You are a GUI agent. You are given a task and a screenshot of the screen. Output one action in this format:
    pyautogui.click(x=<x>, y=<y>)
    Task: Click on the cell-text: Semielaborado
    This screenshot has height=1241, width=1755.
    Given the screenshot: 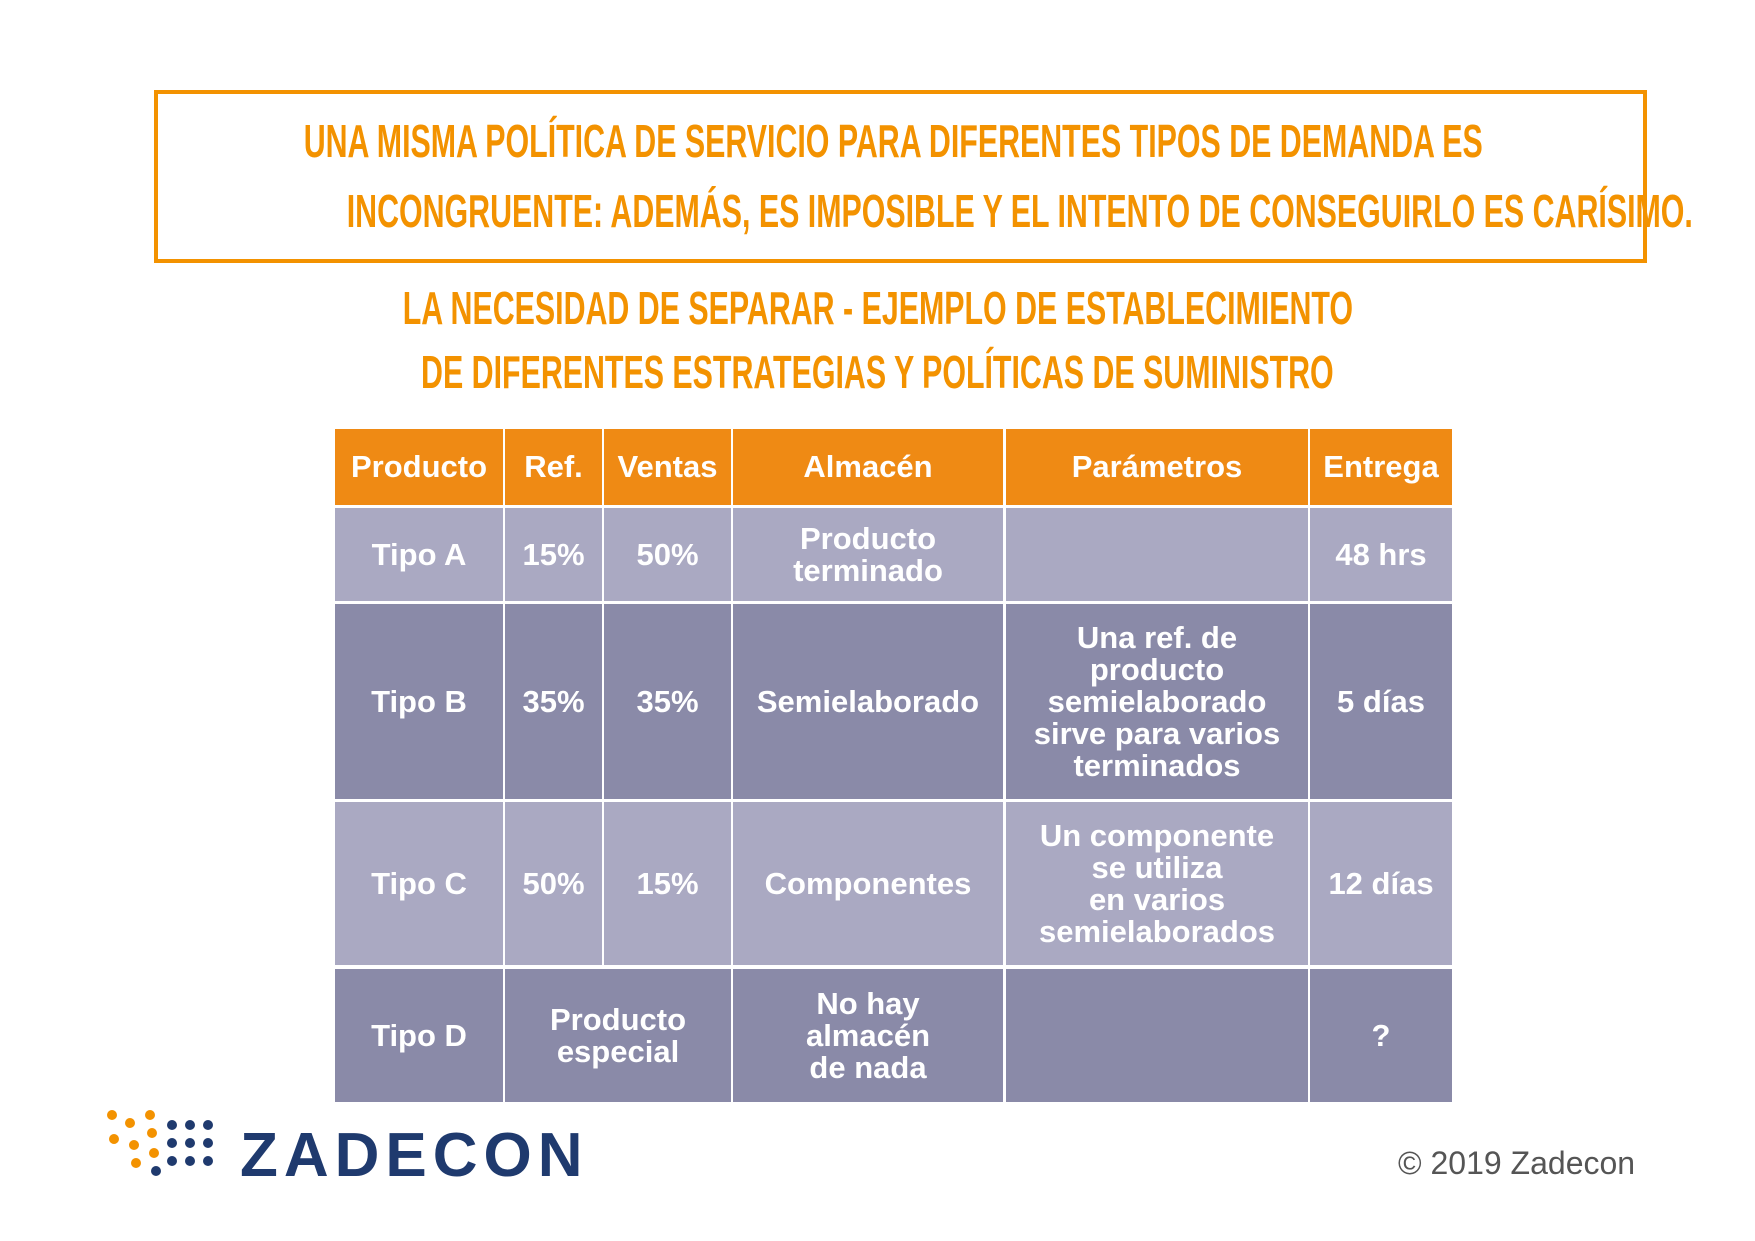 What is the action you would take?
    pyautogui.click(x=868, y=701)
    